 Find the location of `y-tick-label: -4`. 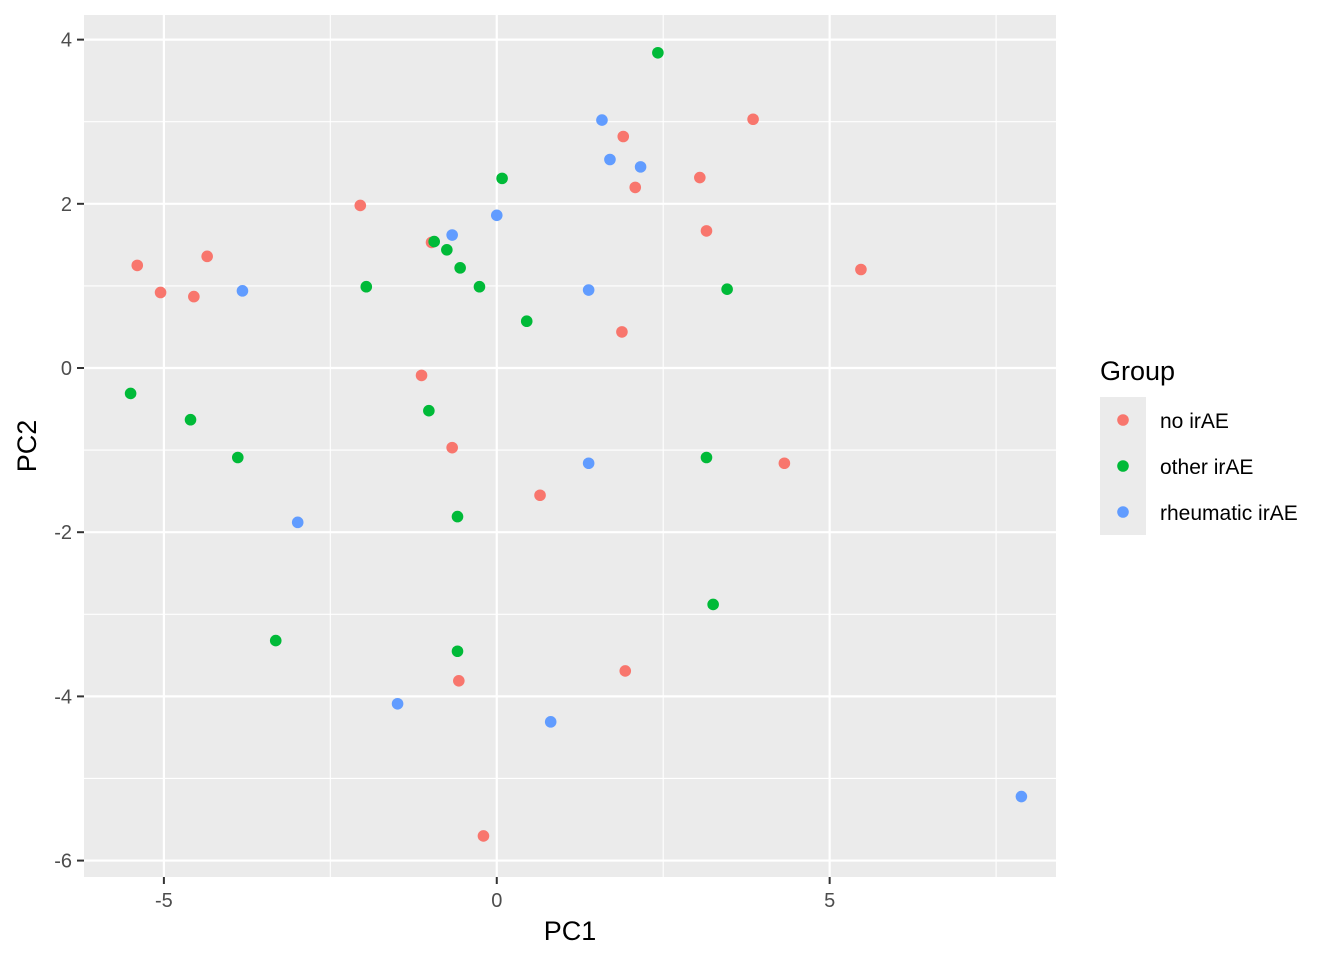

y-tick-label: -4 is located at coordinates (63, 697).